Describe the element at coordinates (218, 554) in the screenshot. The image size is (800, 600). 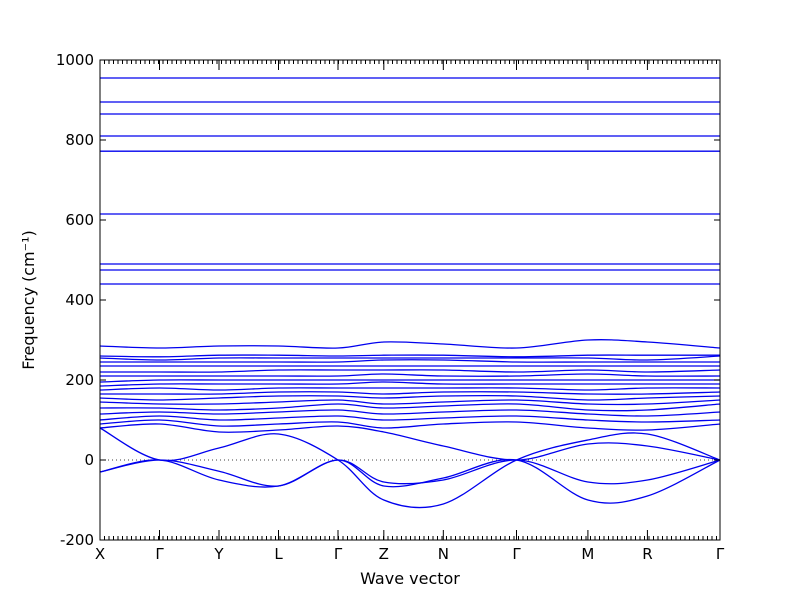
I see `x-tick-label: Y` at that location.